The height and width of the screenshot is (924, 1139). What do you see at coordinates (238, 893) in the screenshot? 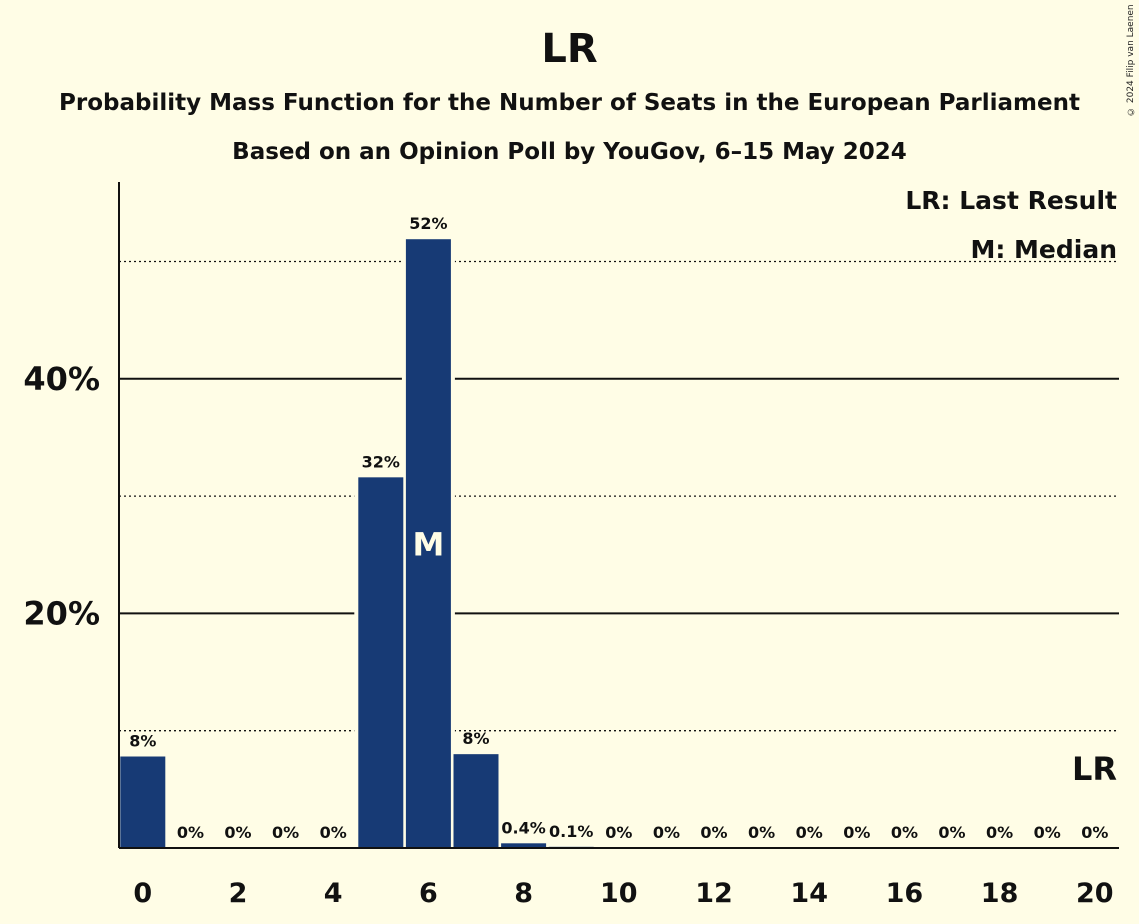
I see `x-tick-label: 2` at bounding box center [238, 893].